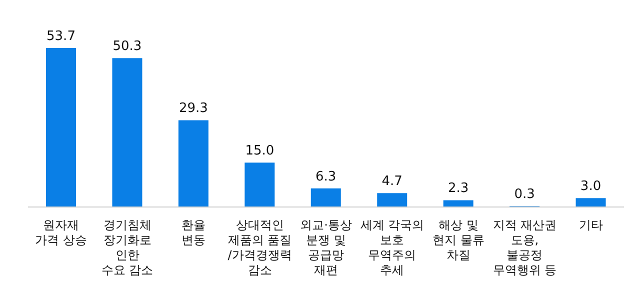 The height and width of the screenshot is (282, 640). Describe the element at coordinates (193, 108) in the screenshot. I see `data-label: 29.3` at that location.